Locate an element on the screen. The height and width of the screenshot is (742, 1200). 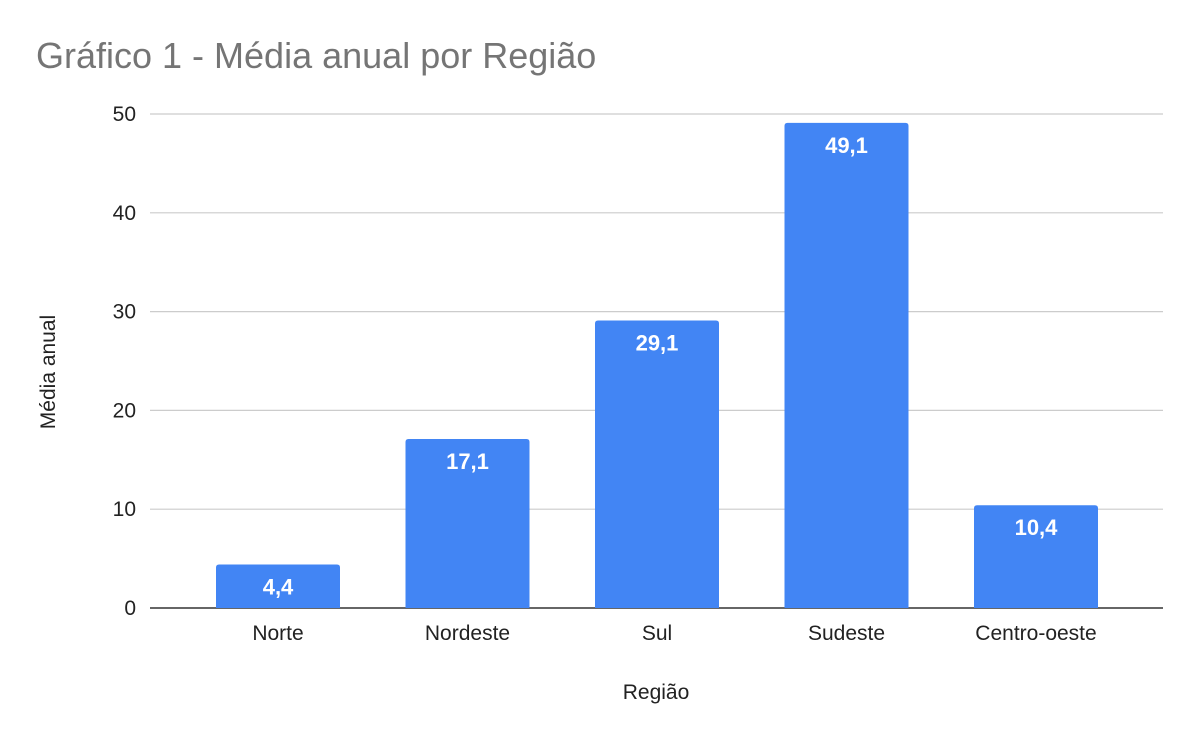
data-label: 4,4 is located at coordinates (278, 587).